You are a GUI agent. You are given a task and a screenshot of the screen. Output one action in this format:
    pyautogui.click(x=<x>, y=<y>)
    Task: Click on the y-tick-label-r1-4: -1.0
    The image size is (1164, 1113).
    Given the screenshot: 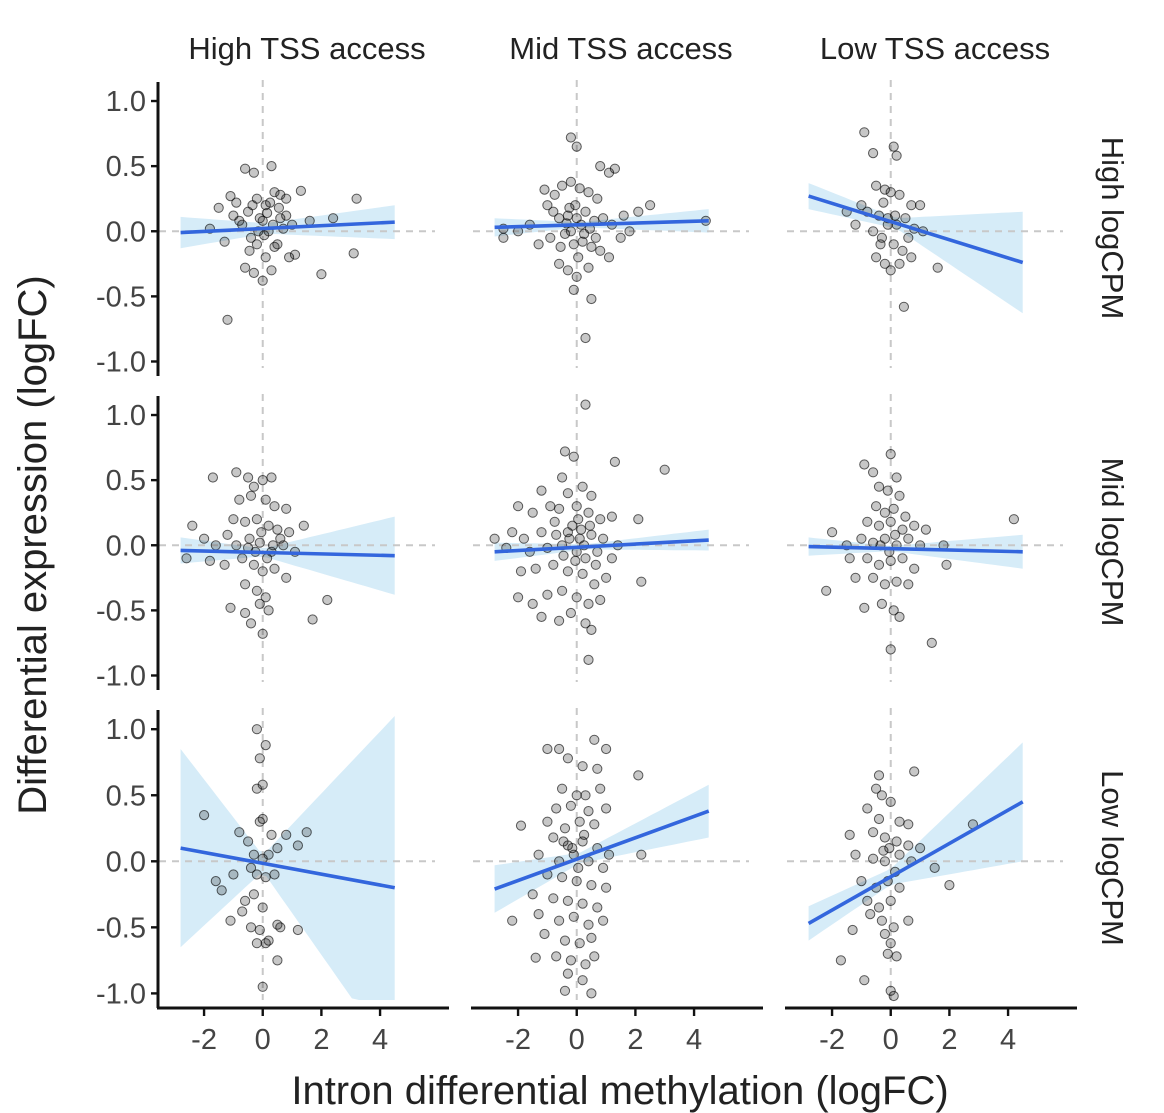 What is the action you would take?
    pyautogui.click(x=121, y=676)
    